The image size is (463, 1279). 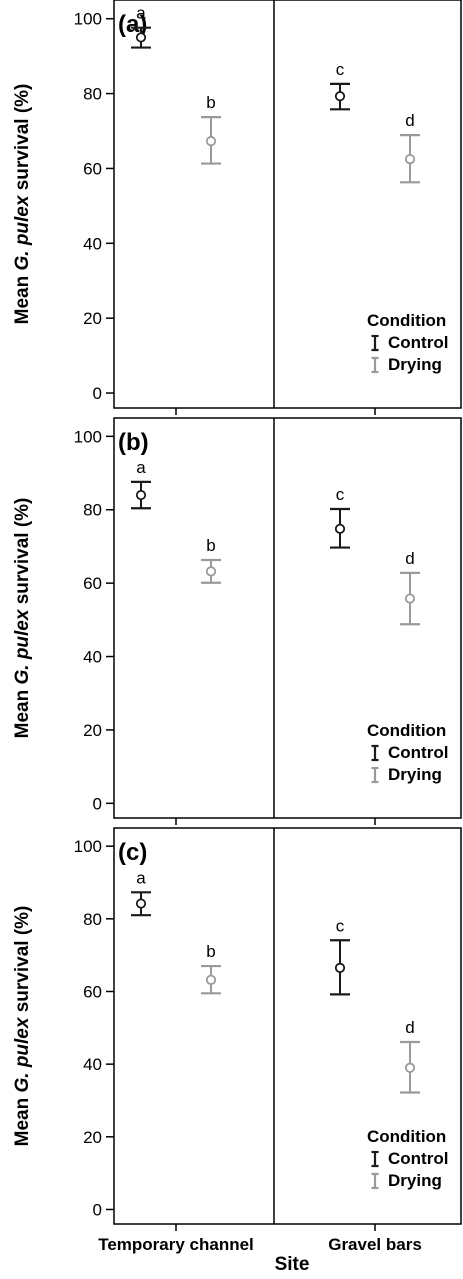 What do you see at coordinates (133, 442) in the screenshot?
I see `panel-label: (b)` at bounding box center [133, 442].